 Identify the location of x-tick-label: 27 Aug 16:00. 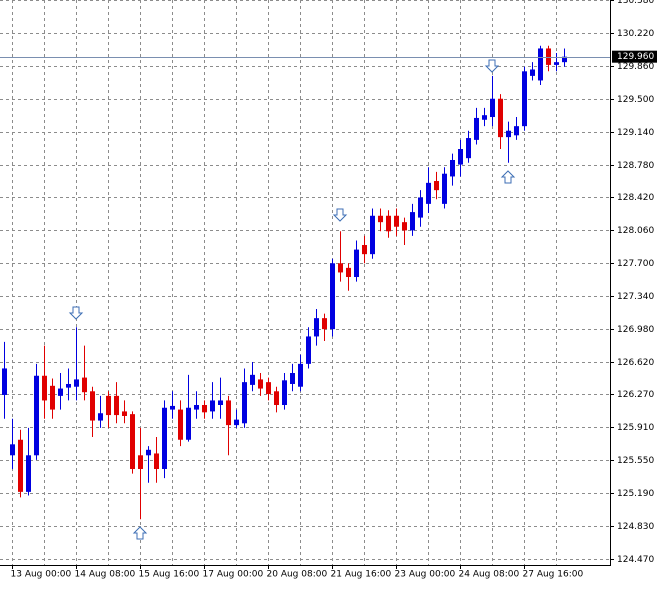
(553, 575).